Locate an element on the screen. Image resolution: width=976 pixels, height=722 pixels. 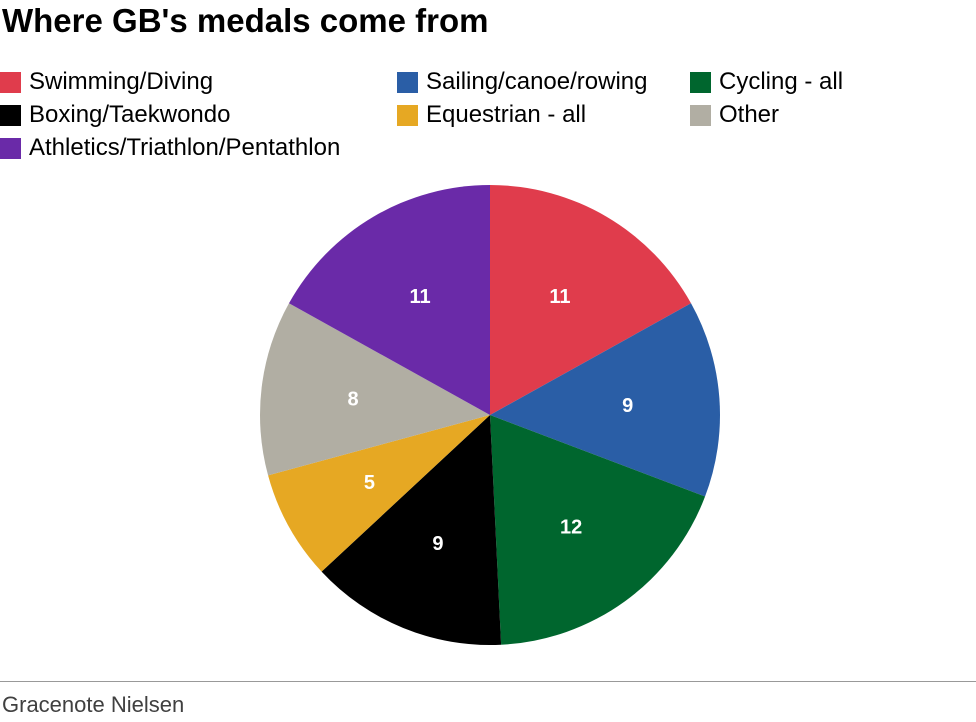
legend-label: Sailing/canoe/rowing is located at coordinates (537, 81).